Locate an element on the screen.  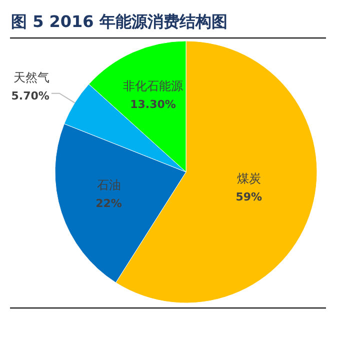
data-label: 59% is located at coordinates (249, 197).